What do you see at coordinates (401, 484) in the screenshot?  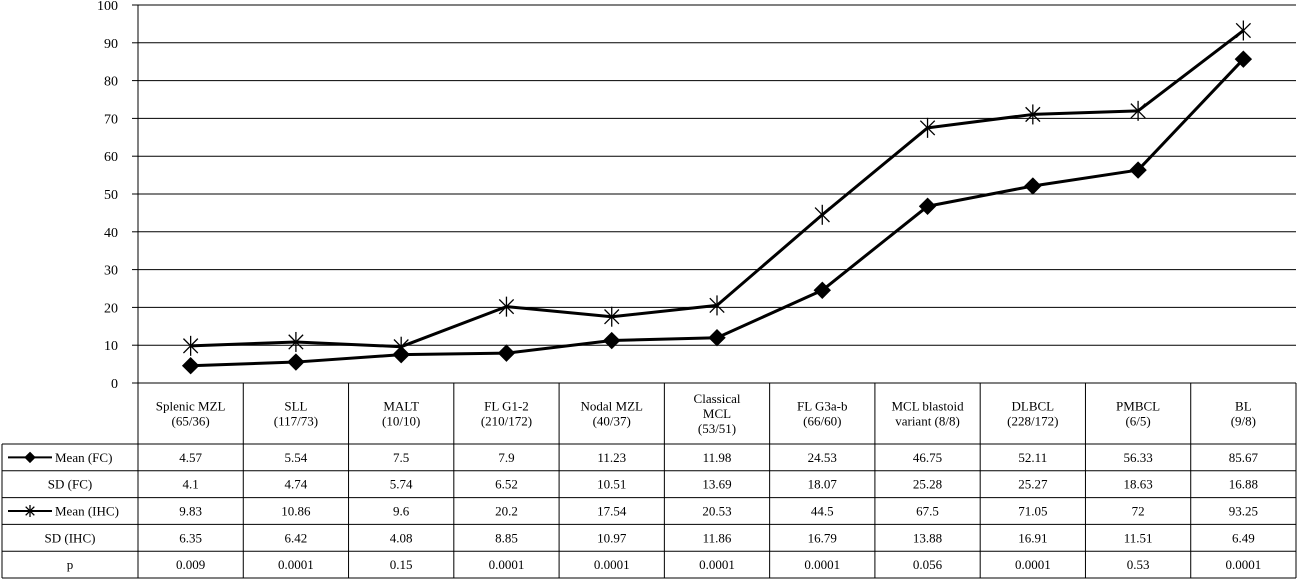 I see `table-cell-value: 5.74` at bounding box center [401, 484].